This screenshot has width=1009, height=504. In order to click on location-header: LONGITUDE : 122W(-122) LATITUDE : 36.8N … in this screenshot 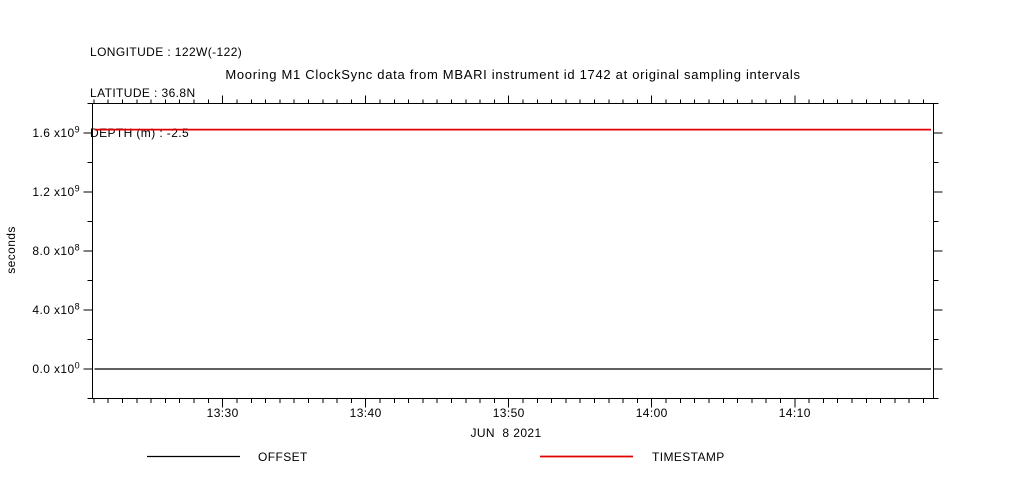, I will do `click(166, 93)`.